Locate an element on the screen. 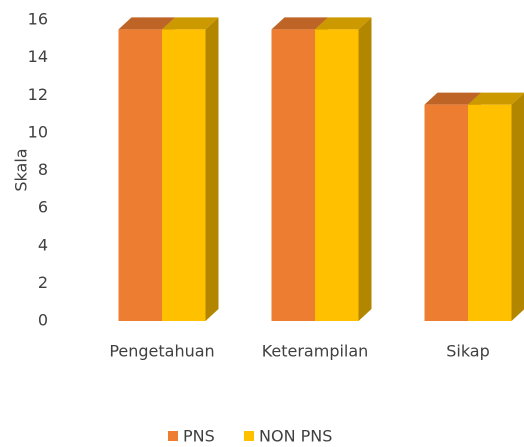 This screenshot has width=524, height=447. x-tick-label: Pengetahuan is located at coordinates (161, 351).